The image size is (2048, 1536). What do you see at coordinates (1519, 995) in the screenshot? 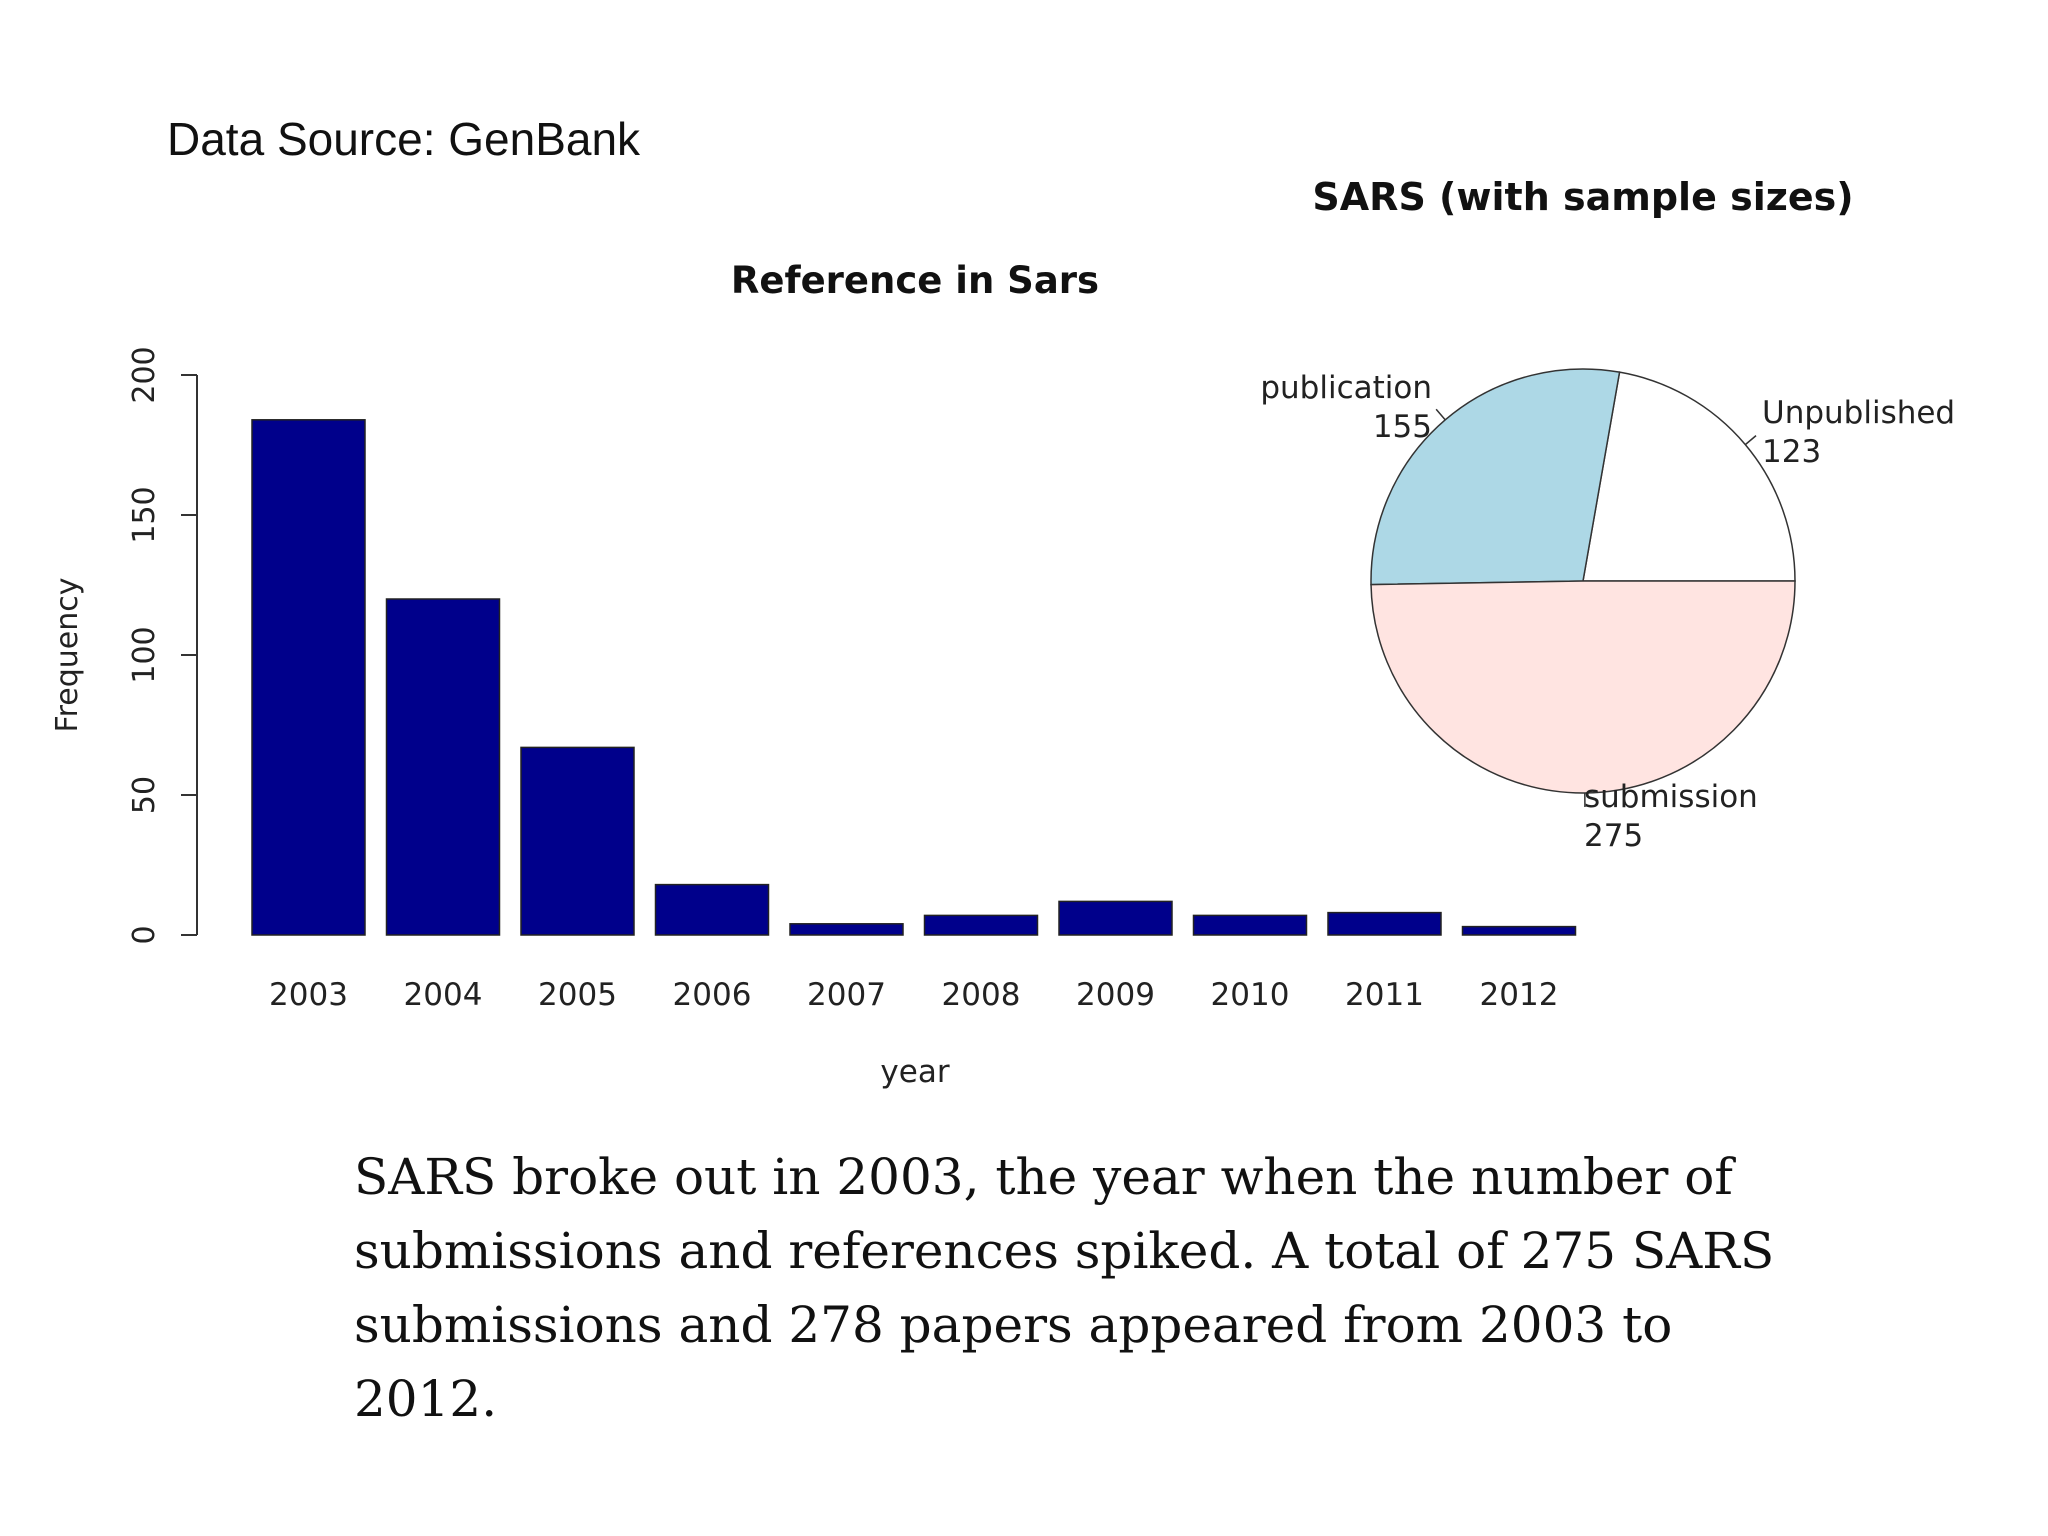
I see `x-tick-label: 2012` at bounding box center [1519, 995].